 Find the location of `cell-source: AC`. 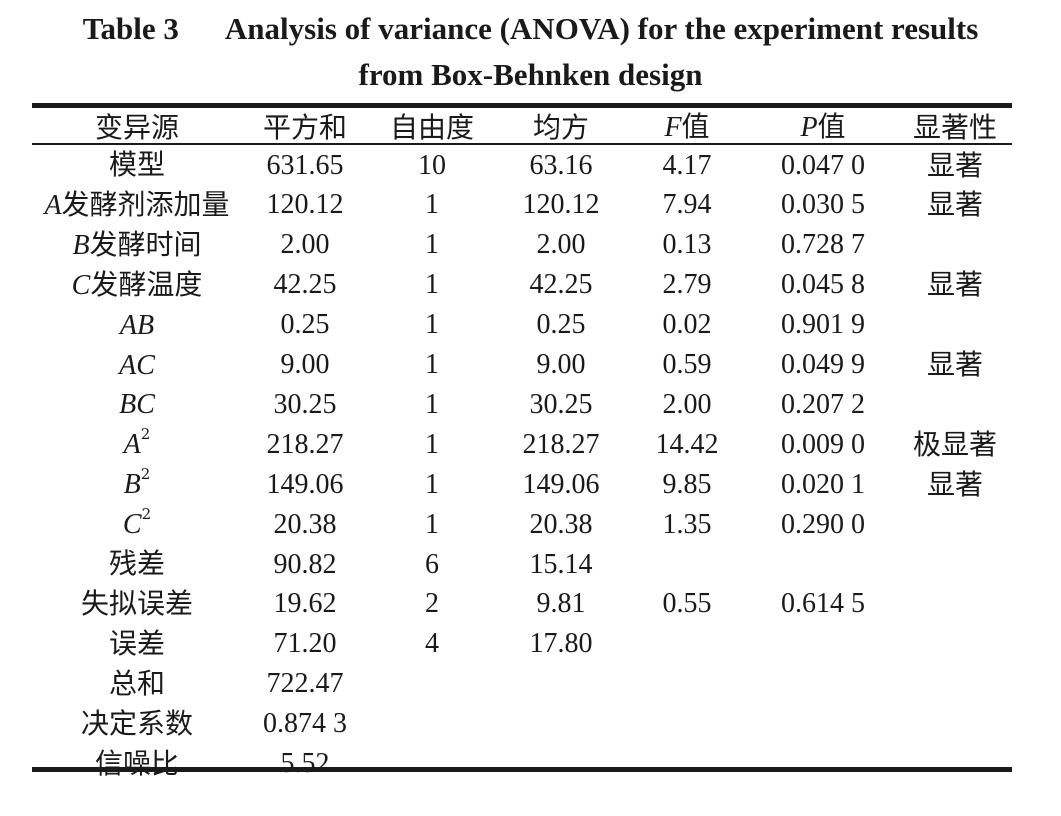

cell-source: AC is located at coordinates (137, 366).